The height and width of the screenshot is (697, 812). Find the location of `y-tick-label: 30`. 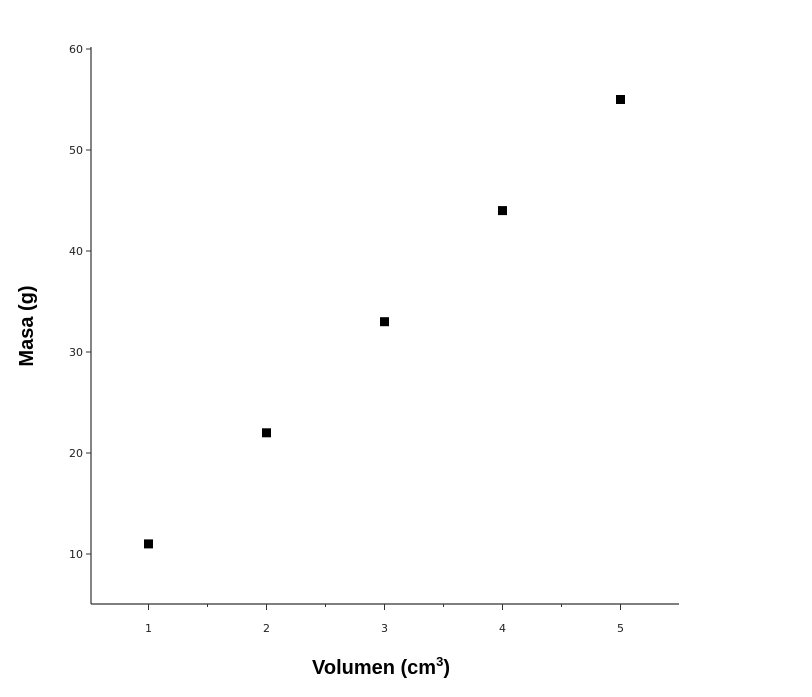

y-tick-label: 30 is located at coordinates (76, 352).